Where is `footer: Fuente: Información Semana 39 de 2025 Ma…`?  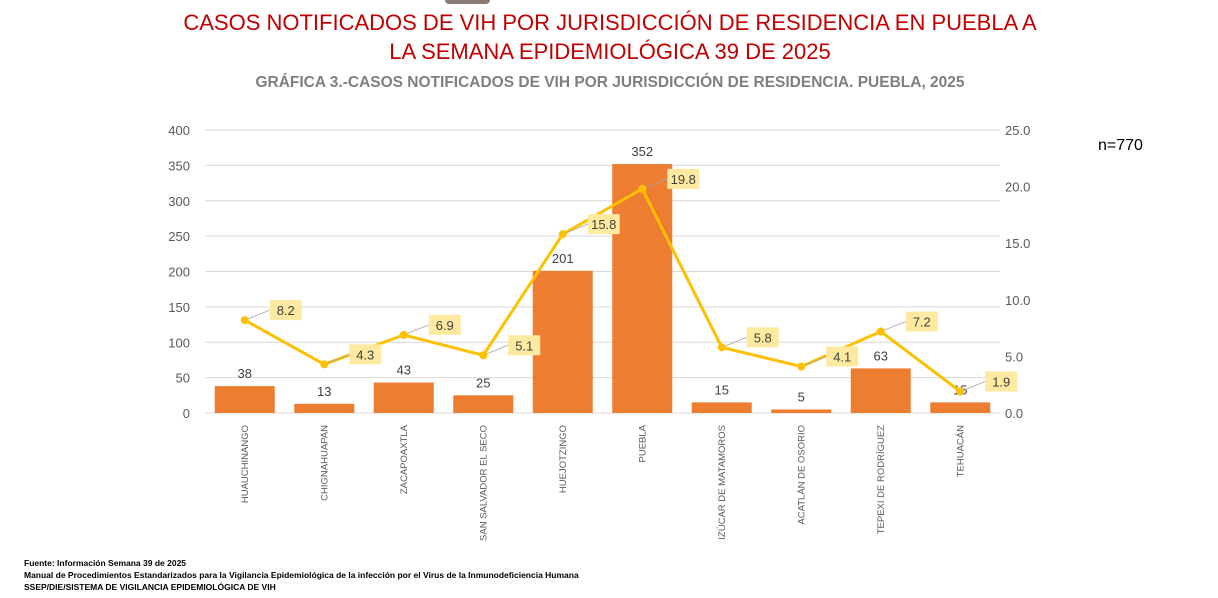 footer: Fuente: Información Semana 39 de 2025 Ma… is located at coordinates (301, 575).